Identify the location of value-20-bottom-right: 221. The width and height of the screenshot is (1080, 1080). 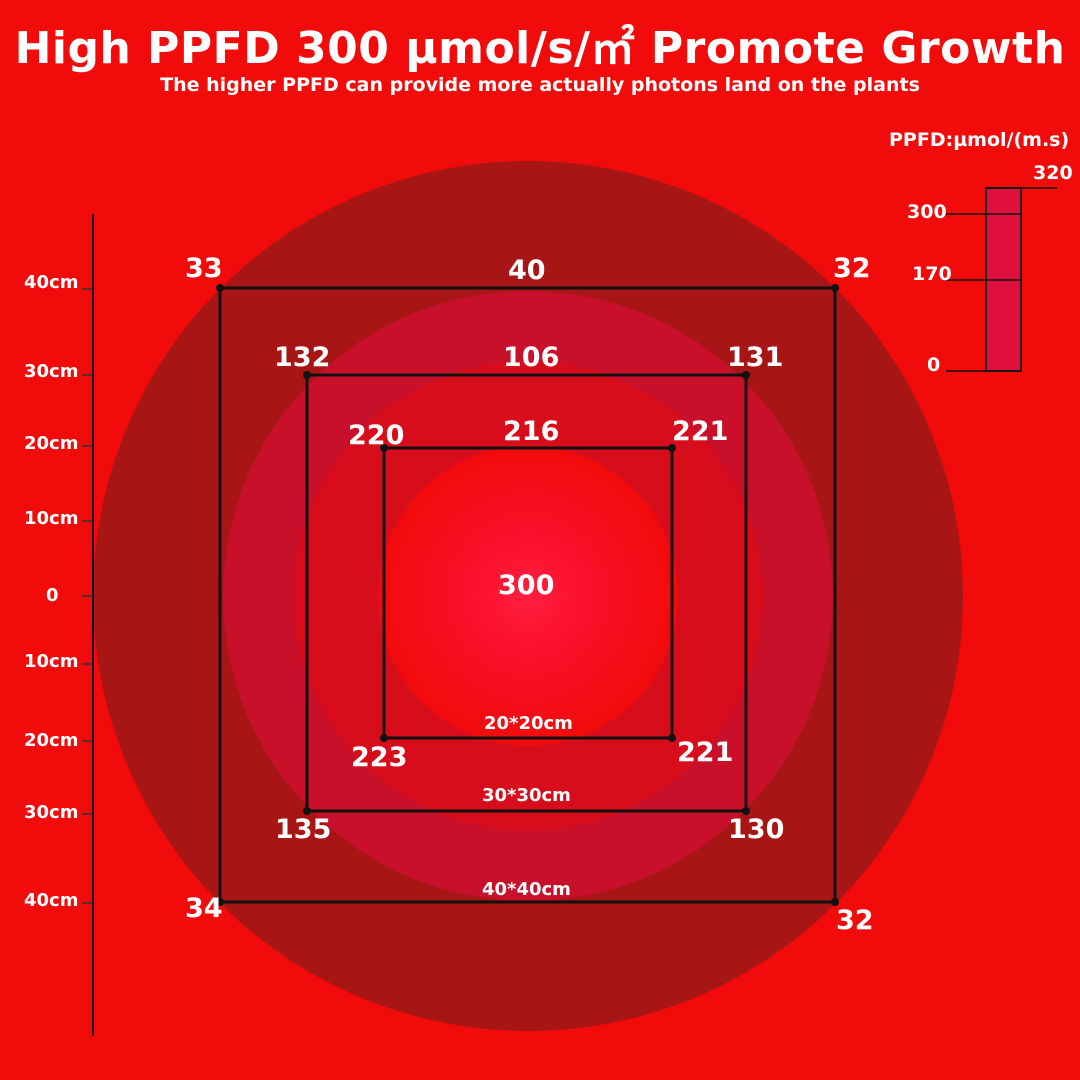
(705, 752).